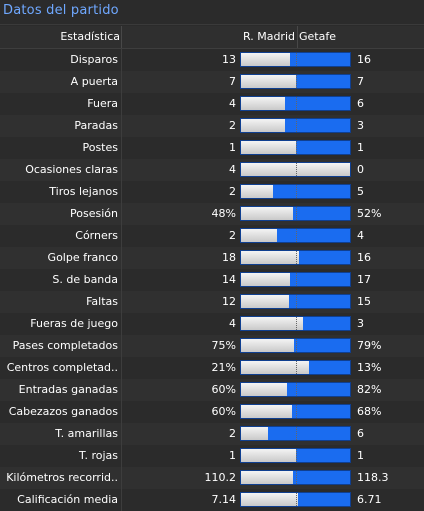 This screenshot has height=511, width=424. I want to click on stat-row: Pases completados 75% 79%, so click(212, 346).